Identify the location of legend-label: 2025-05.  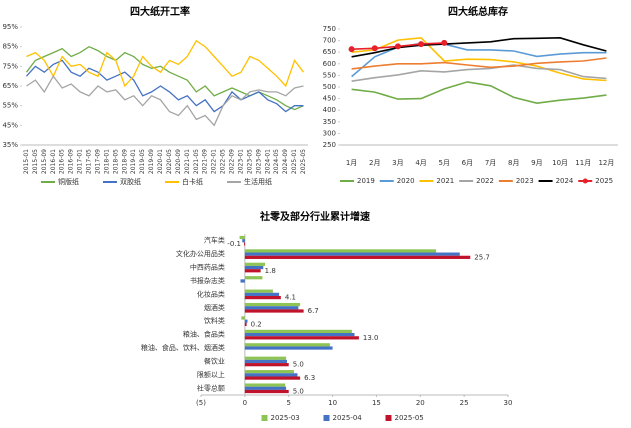
(409, 418).